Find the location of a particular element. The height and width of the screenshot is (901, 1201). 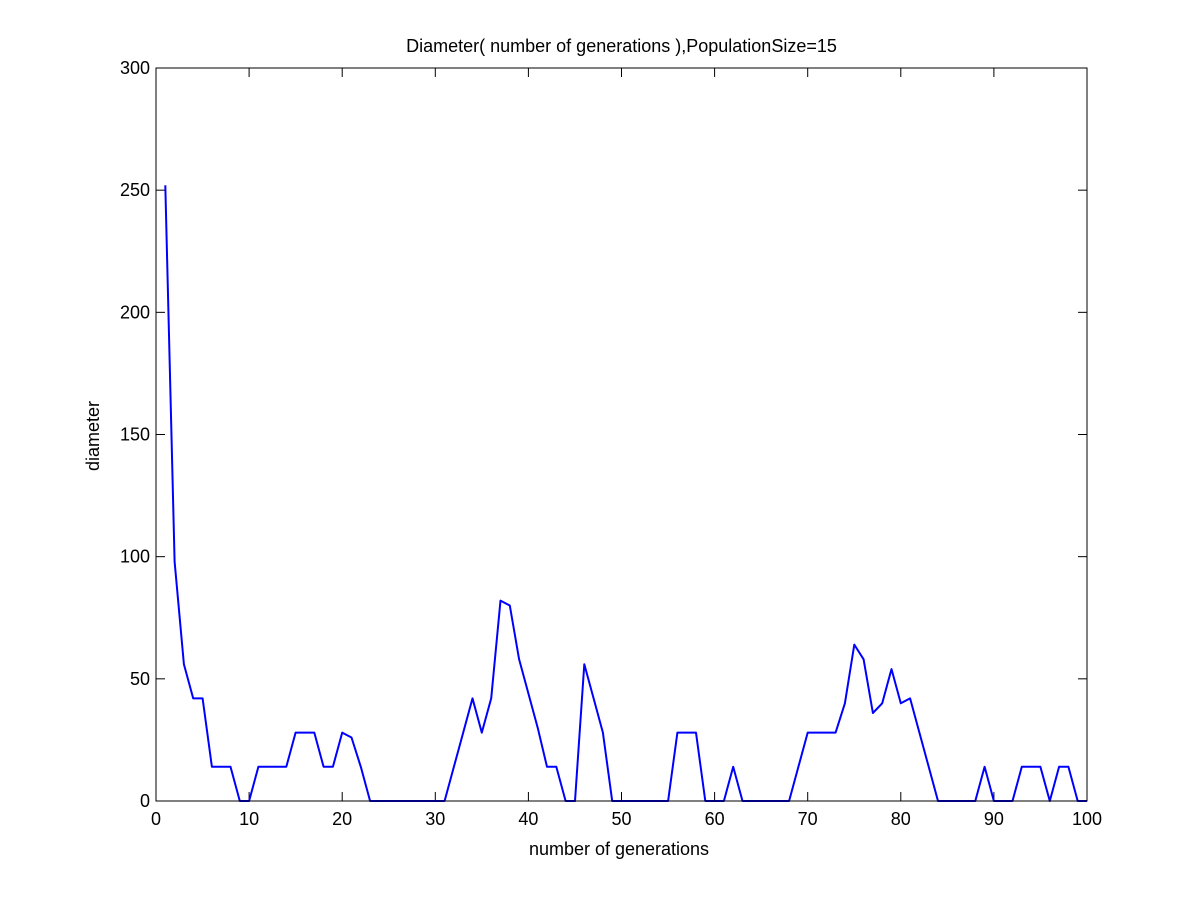

y-tick-label: 250 is located at coordinates (135, 190).